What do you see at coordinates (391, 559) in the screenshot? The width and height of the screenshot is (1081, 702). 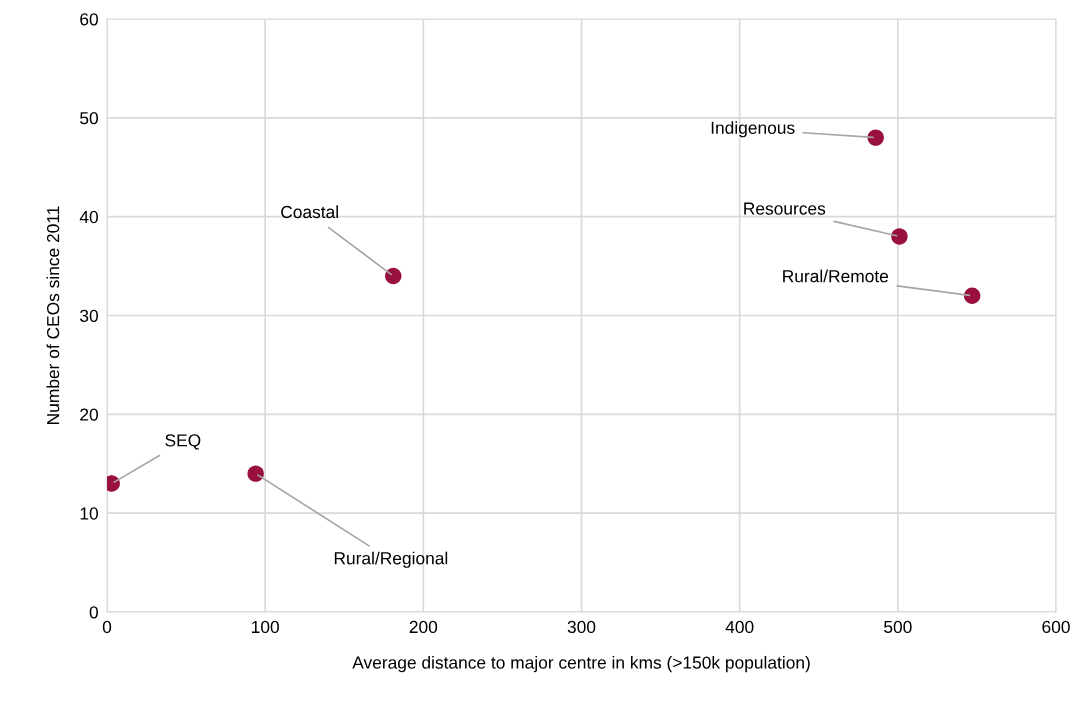 I see `annotation: Rural/Regional` at bounding box center [391, 559].